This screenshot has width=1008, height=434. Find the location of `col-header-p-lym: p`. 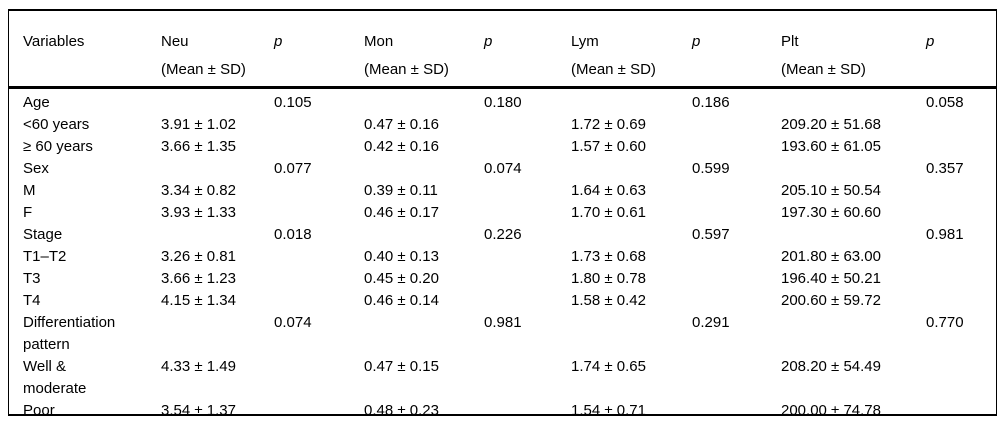

col-header-p-lym: p is located at coordinates (696, 41).